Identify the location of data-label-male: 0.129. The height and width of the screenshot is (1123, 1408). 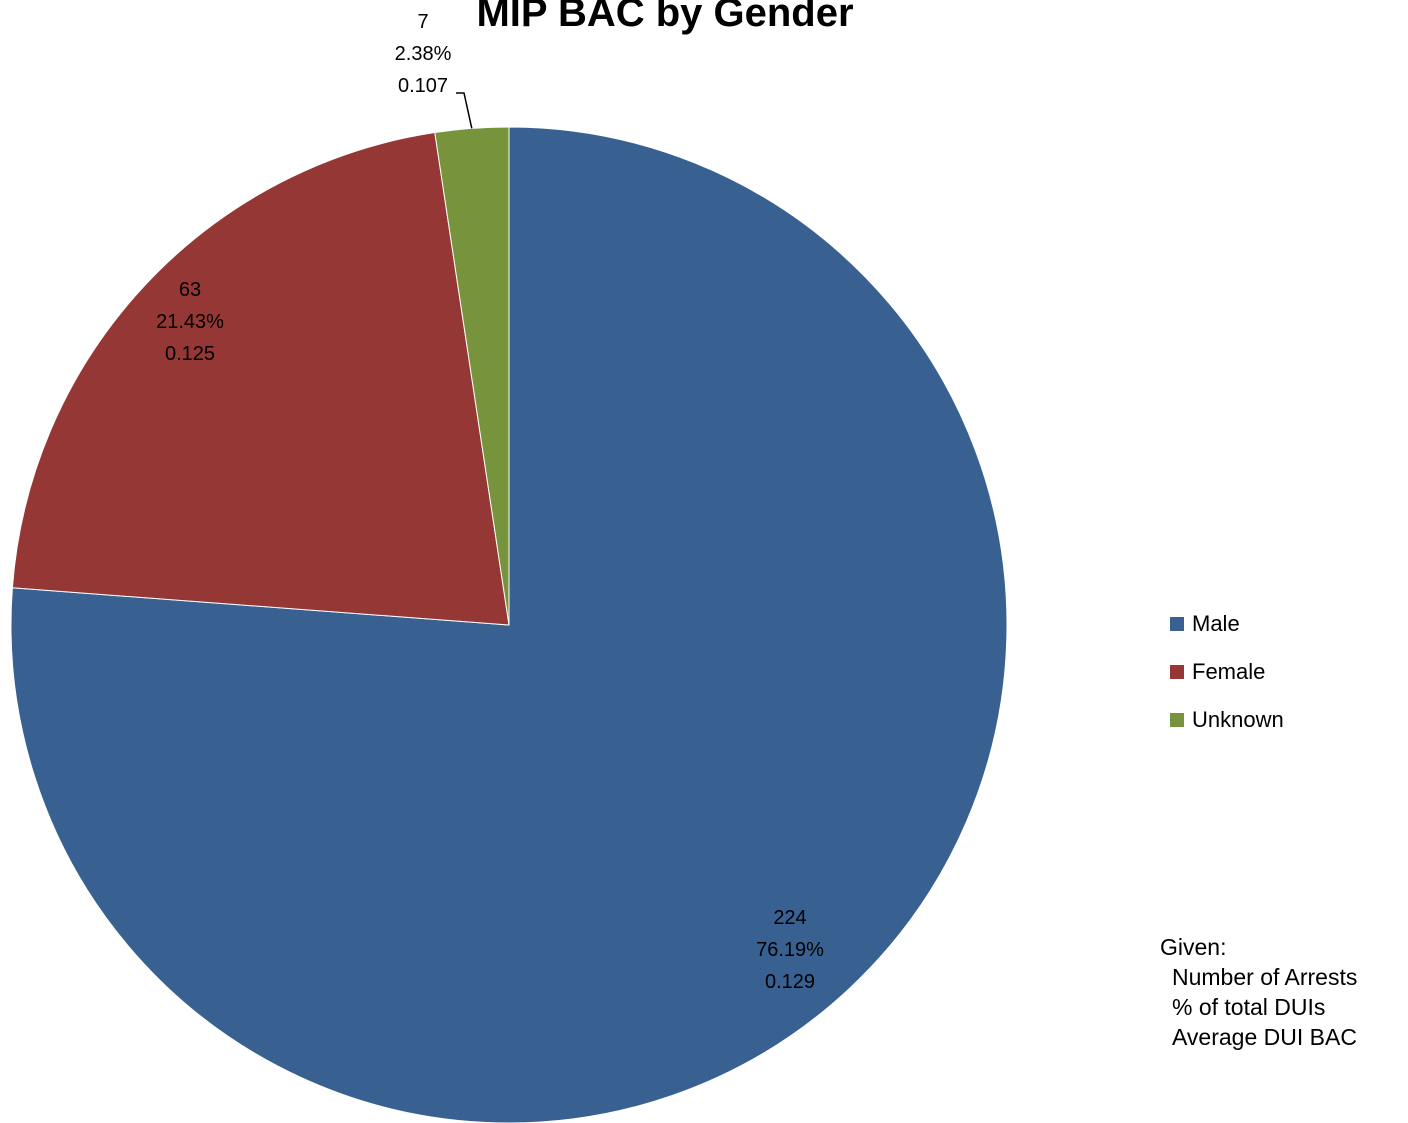
(790, 982).